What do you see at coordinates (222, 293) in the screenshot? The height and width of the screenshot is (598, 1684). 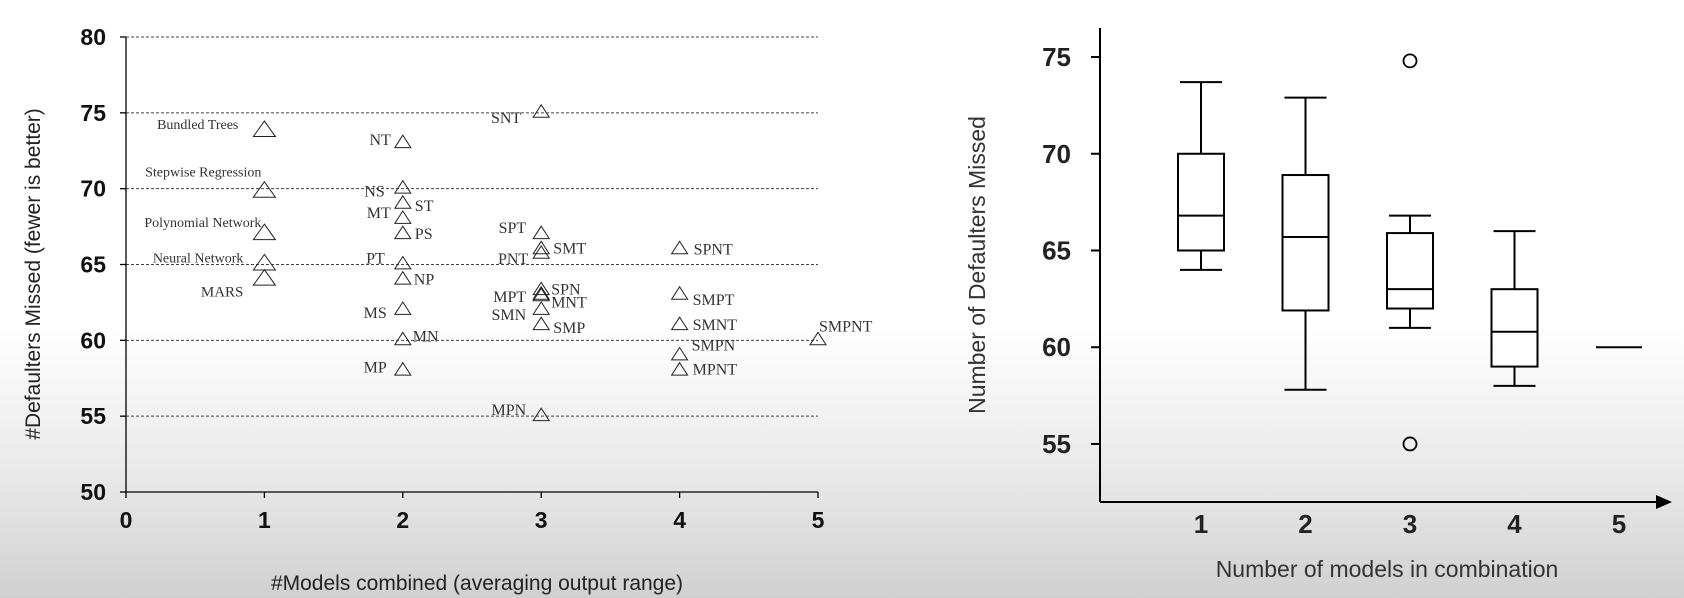 I see `scatter-point-label: MARS` at bounding box center [222, 293].